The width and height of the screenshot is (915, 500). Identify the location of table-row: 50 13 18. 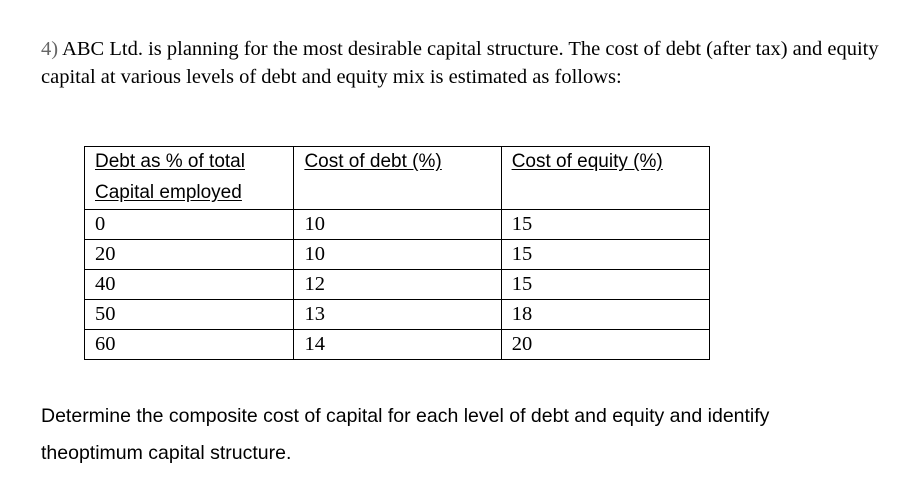
(397, 314).